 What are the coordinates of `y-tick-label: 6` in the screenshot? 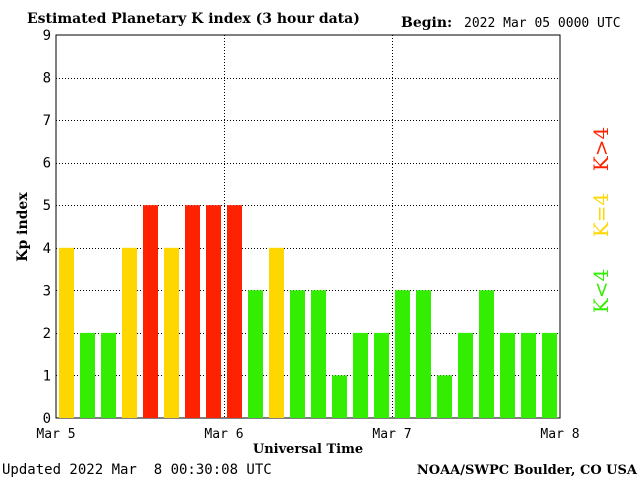 It's located at (47, 164).